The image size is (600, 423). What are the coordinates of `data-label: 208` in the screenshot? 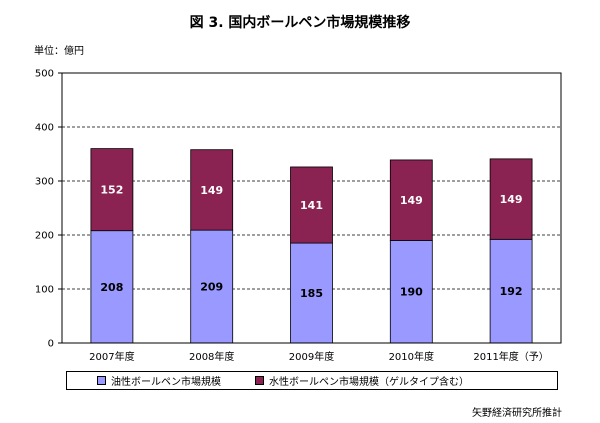 It's located at (111, 287).